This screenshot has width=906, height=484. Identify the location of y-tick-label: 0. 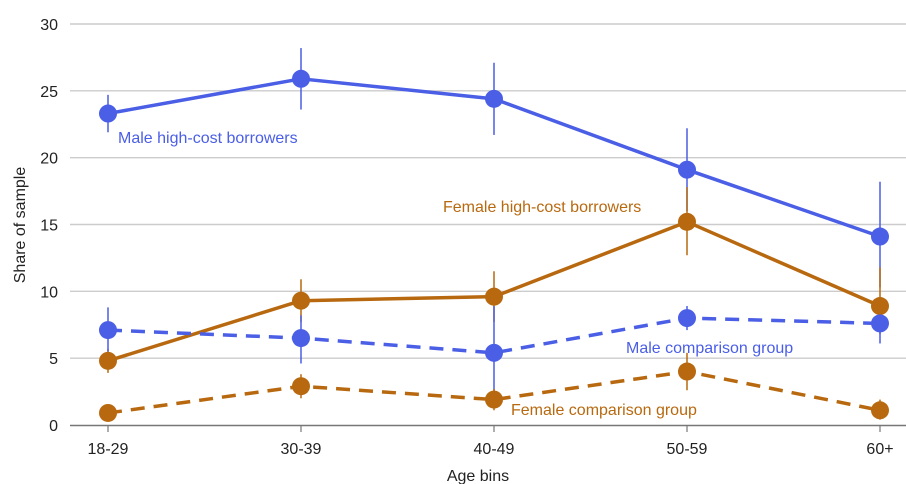
(53, 426).